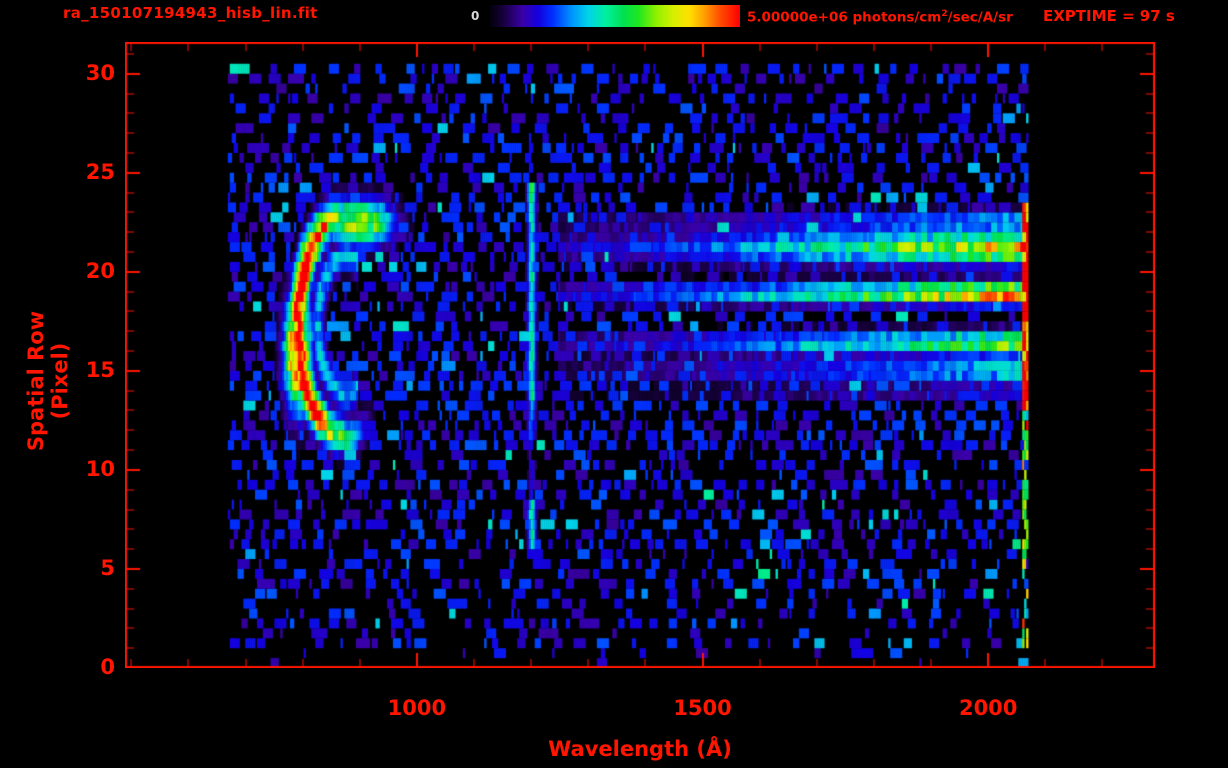 The height and width of the screenshot is (768, 1228). Describe the element at coordinates (944, 14) in the screenshot. I see `colorbar-units-exponent: 2` at that location.